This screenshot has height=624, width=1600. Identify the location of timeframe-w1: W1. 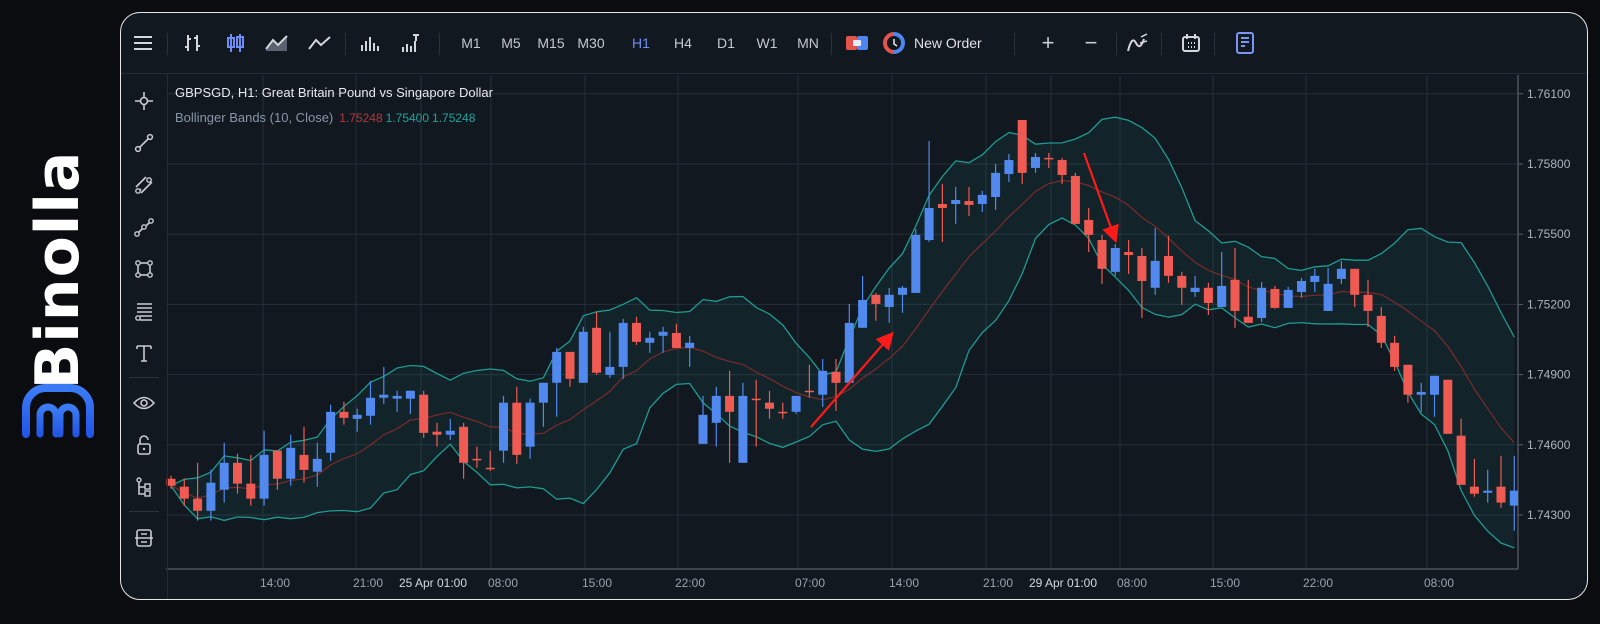
(767, 43).